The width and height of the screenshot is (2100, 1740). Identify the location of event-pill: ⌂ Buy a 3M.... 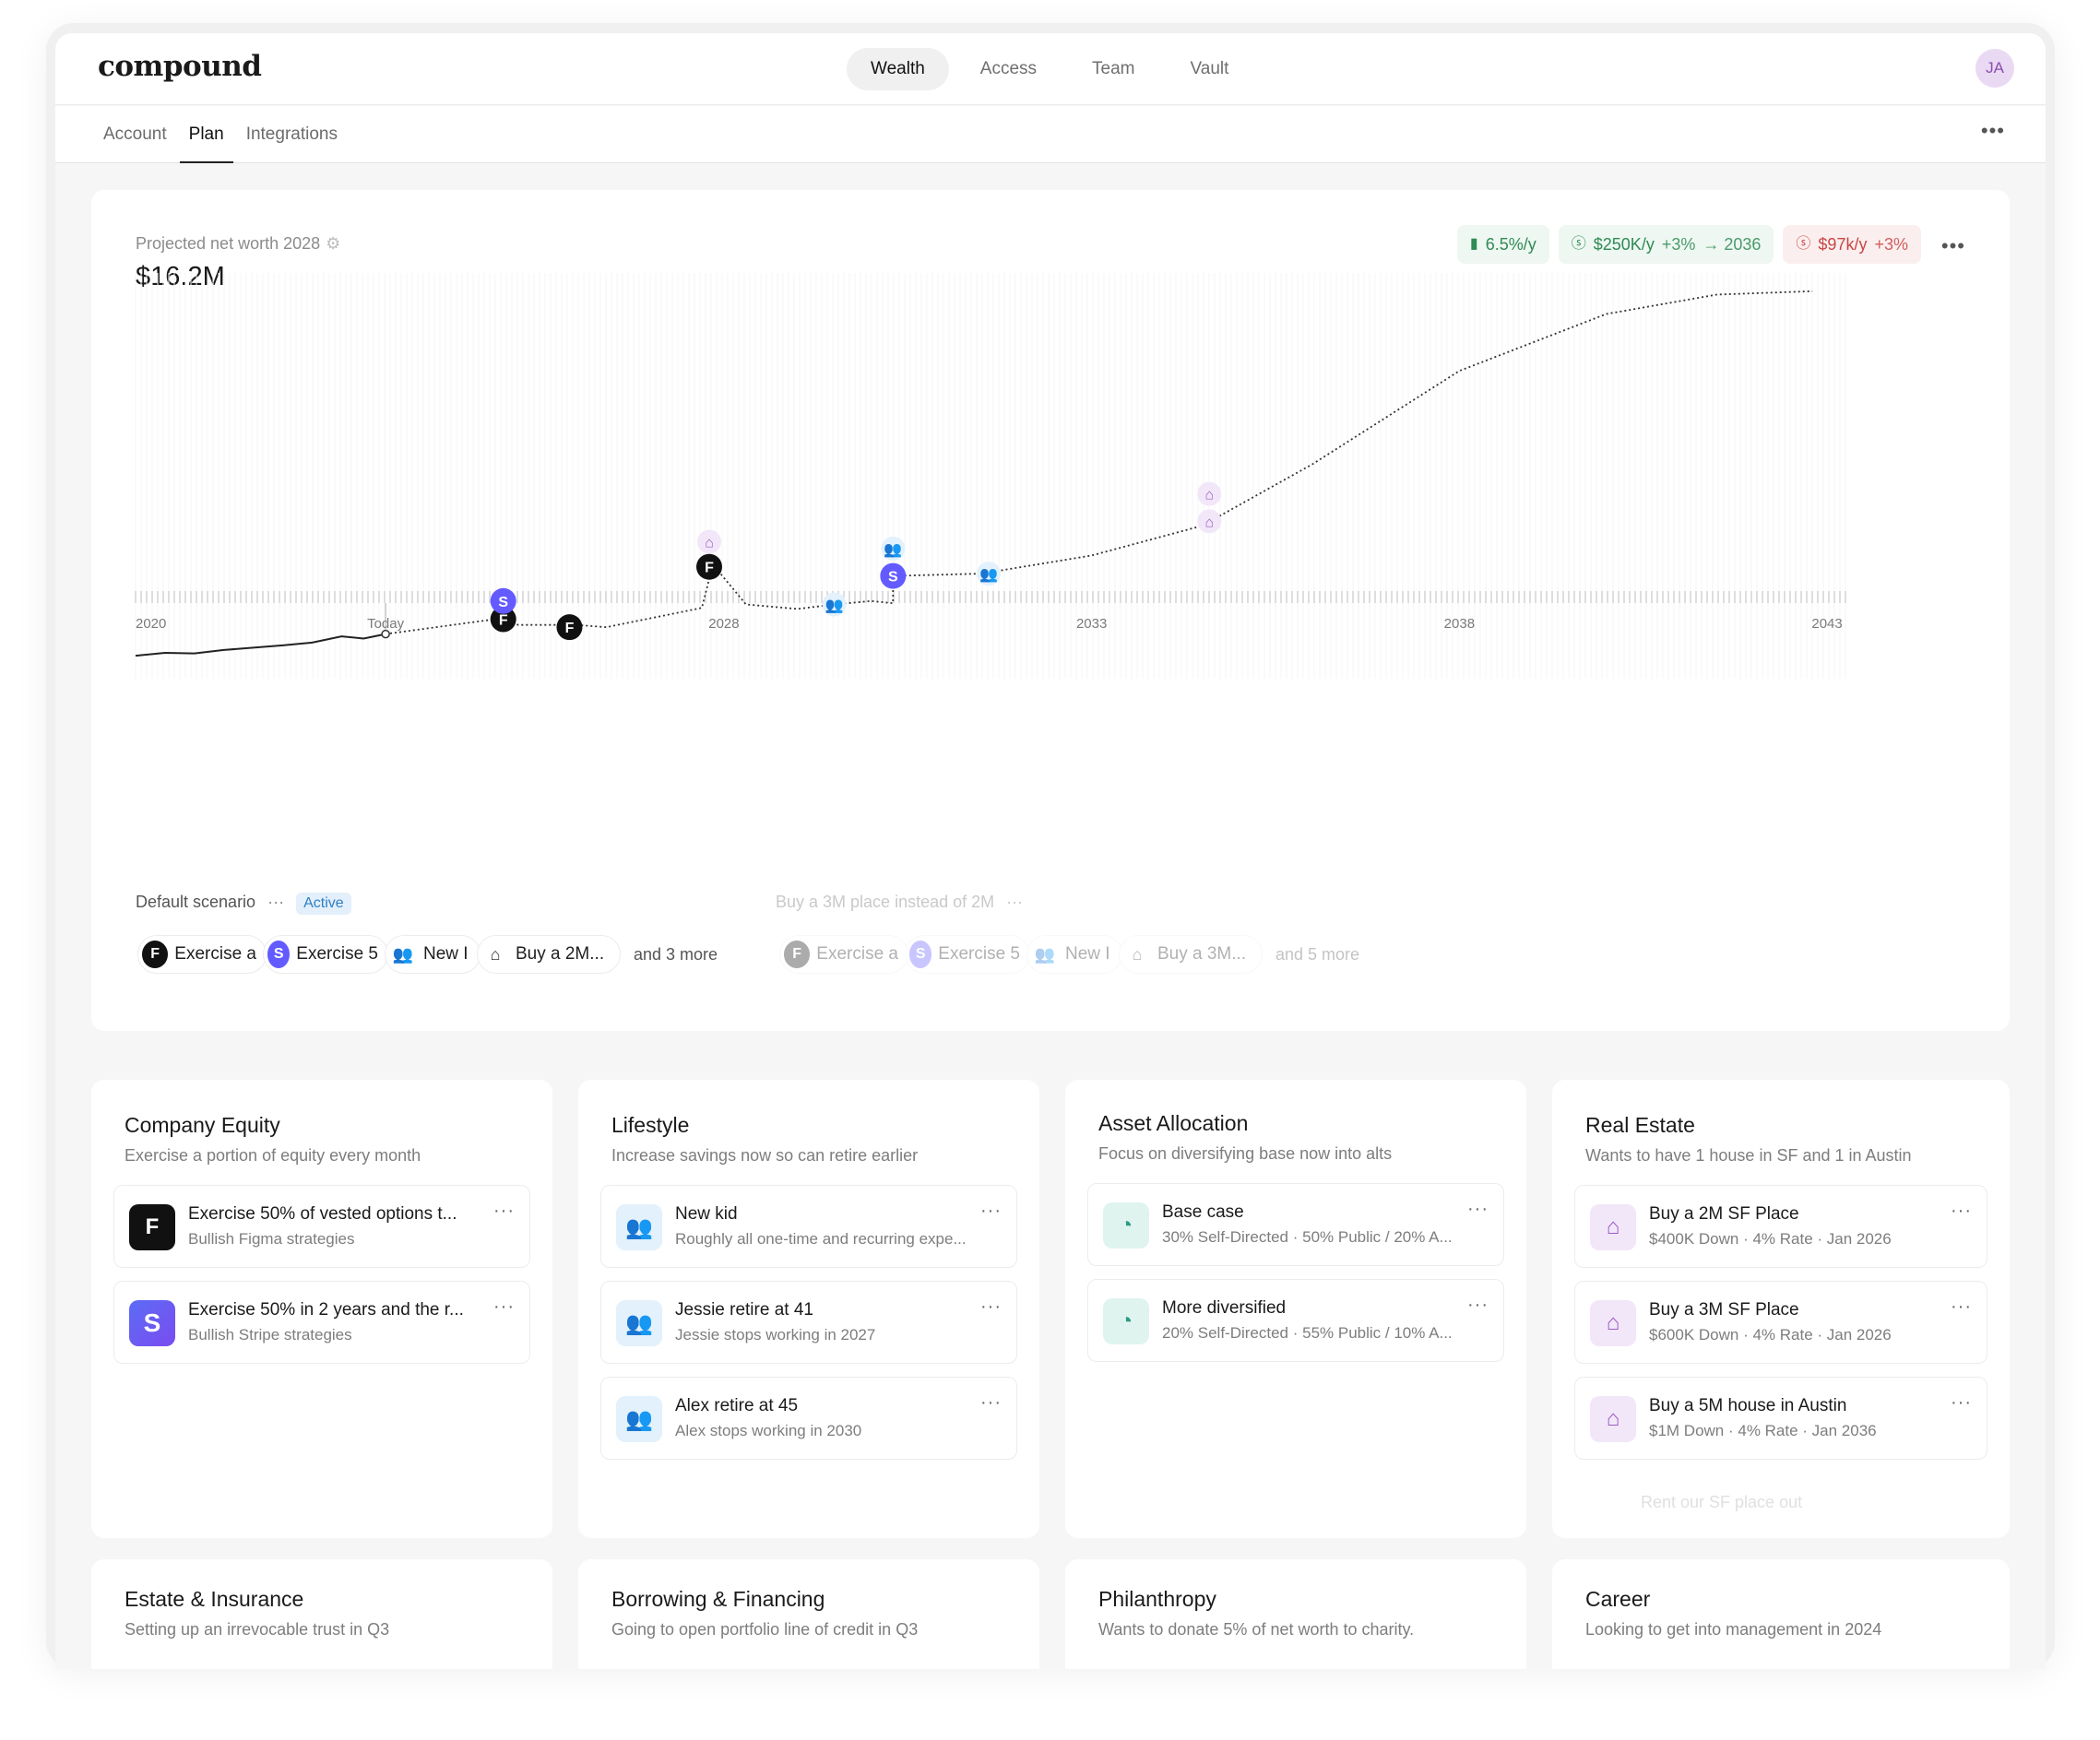
(1191, 954).